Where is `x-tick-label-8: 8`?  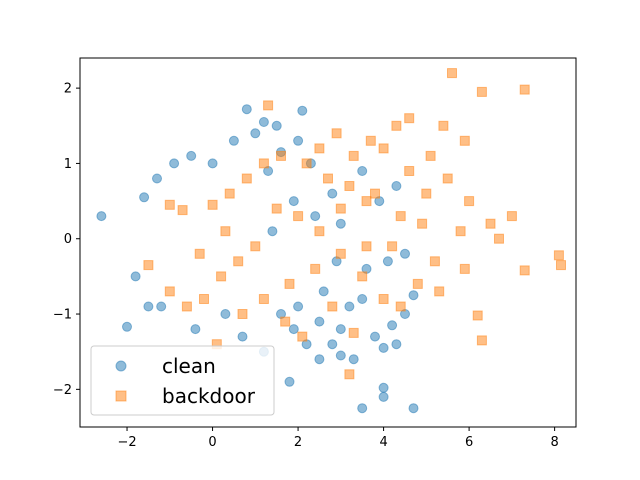
x-tick-label-8: 8 is located at coordinates (554, 442).